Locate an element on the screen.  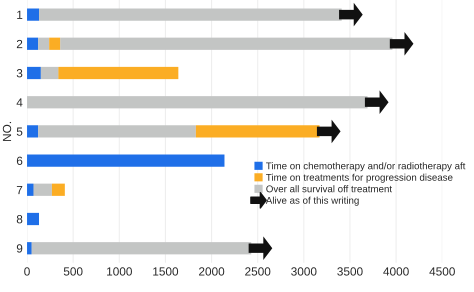
x-tick-label: 2500 is located at coordinates (257, 271).